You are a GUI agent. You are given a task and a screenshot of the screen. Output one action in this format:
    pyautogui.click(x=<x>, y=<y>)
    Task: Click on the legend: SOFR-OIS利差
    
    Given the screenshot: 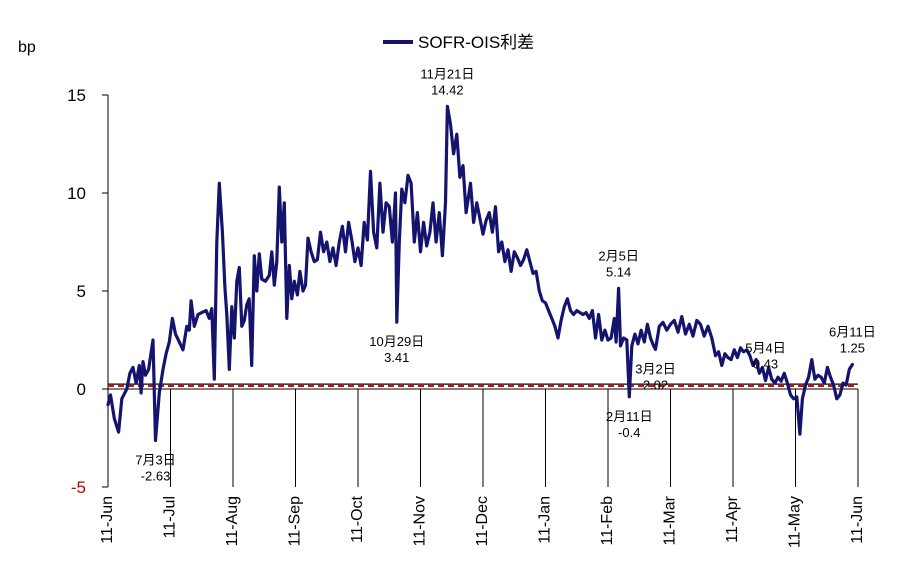 What is the action you would take?
    pyautogui.click(x=458, y=42)
    